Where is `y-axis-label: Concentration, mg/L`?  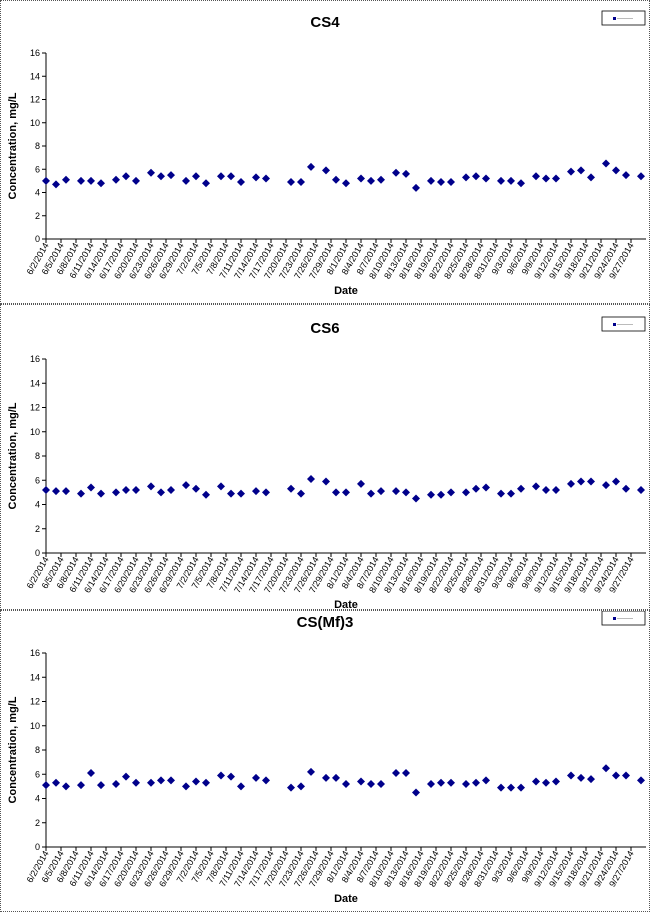 y-axis-label: Concentration, mg/L is located at coordinates (13, 749).